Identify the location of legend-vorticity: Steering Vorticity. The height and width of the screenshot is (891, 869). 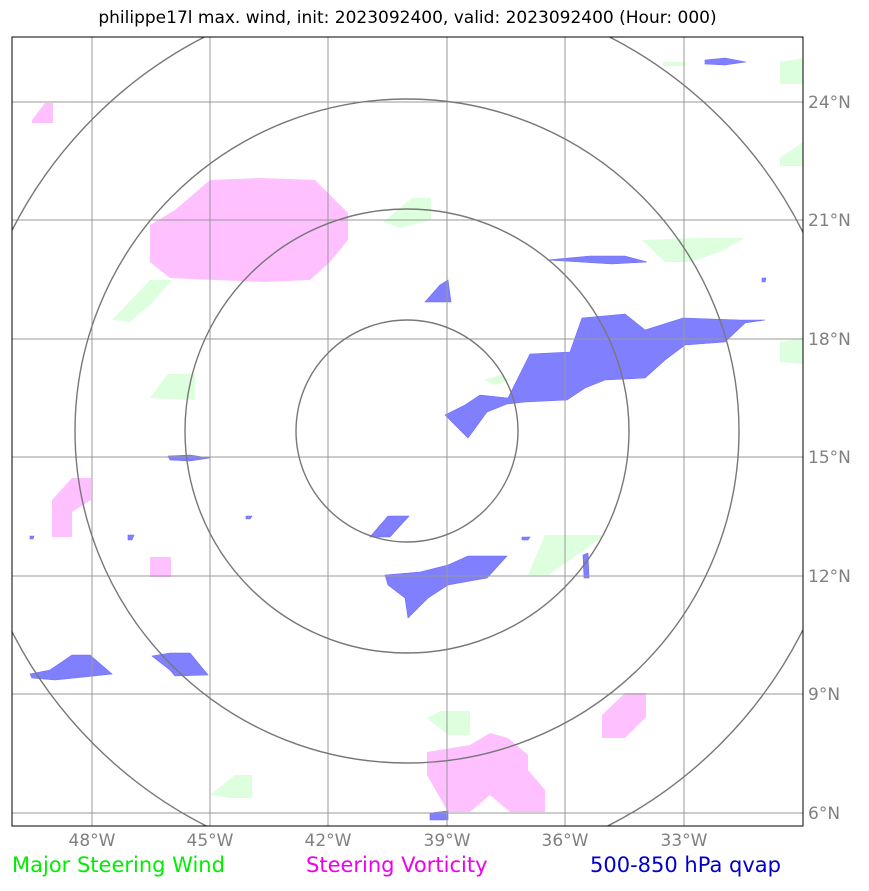
(397, 865).